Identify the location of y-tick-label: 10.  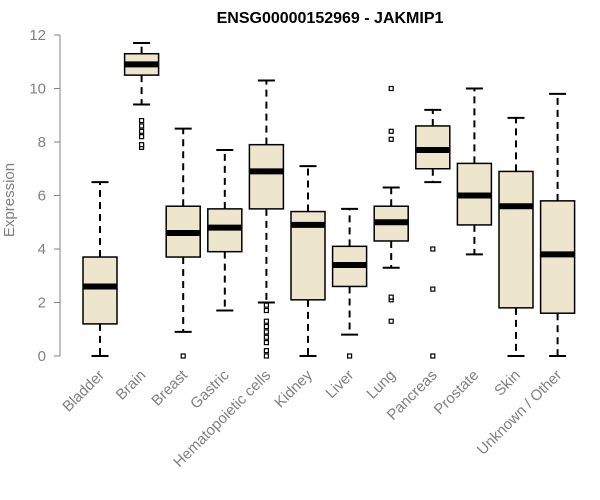
(37, 89).